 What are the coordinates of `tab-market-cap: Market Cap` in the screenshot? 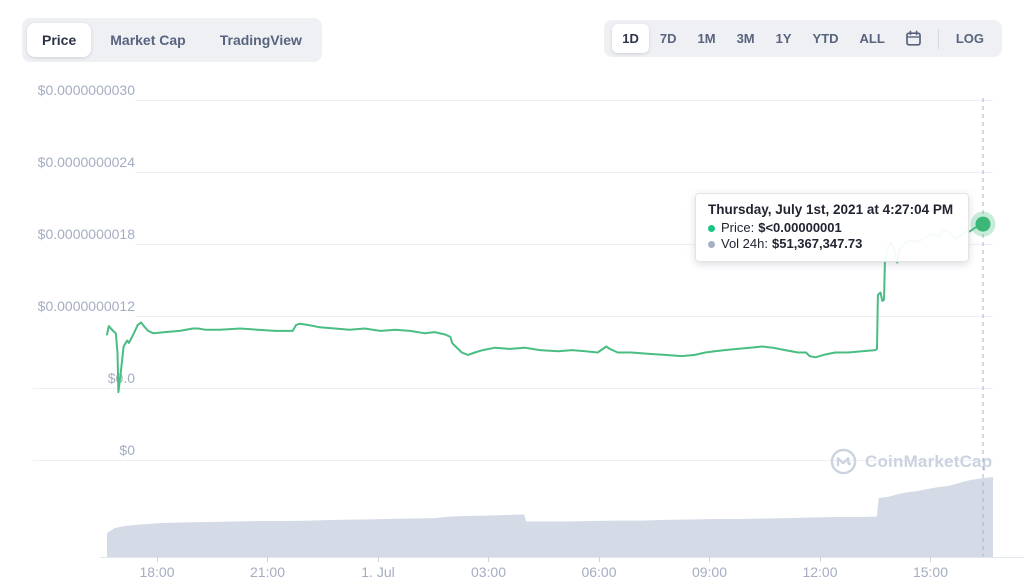 It's located at (148, 40).